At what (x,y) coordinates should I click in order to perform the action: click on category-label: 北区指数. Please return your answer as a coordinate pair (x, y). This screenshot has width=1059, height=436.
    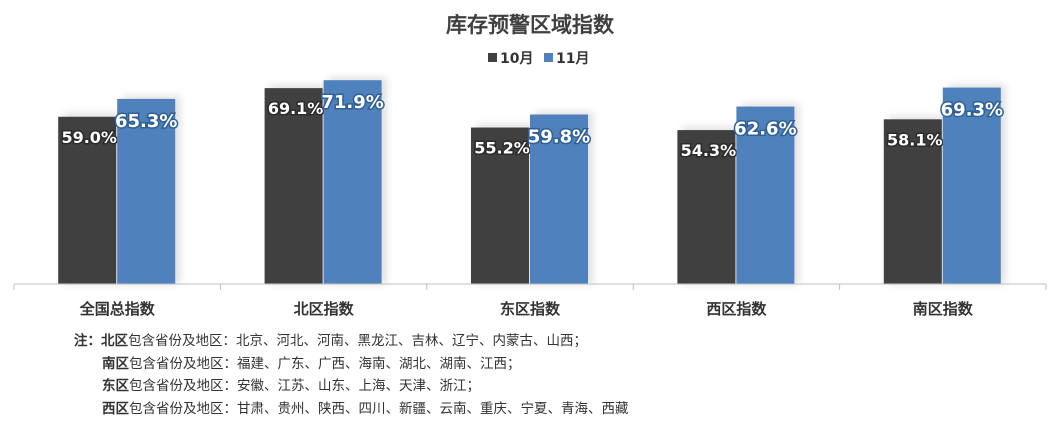
    Looking at the image, I should click on (324, 309).